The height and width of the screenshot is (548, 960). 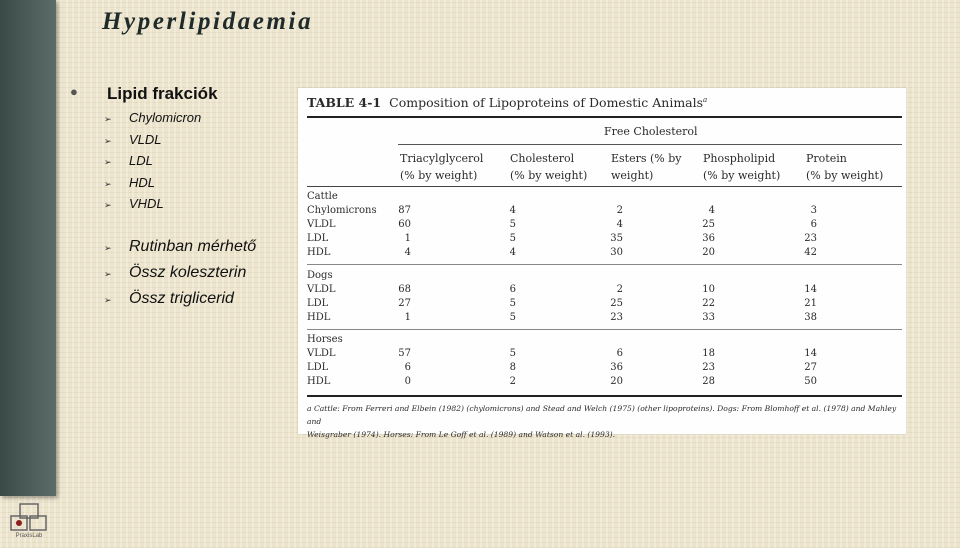 I want to click on logo-mark-icon, so click(x=28, y=517).